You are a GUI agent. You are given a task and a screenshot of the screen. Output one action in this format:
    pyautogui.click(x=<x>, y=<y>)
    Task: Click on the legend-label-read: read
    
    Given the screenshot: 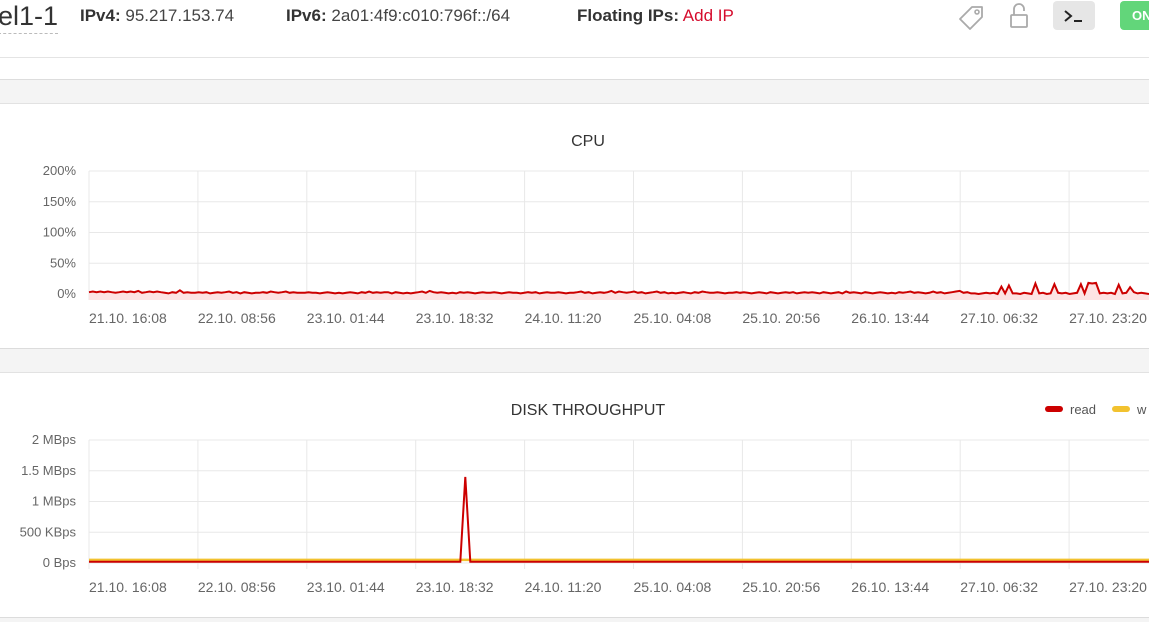 What is the action you would take?
    pyautogui.click(x=1083, y=409)
    